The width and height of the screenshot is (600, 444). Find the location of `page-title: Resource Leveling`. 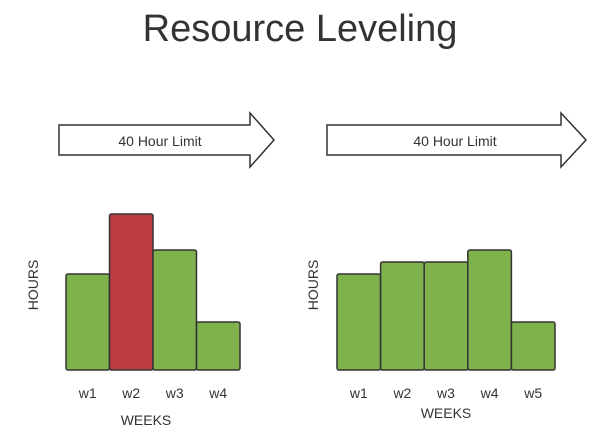

page-title: Resource Leveling is located at coordinates (300, 29).